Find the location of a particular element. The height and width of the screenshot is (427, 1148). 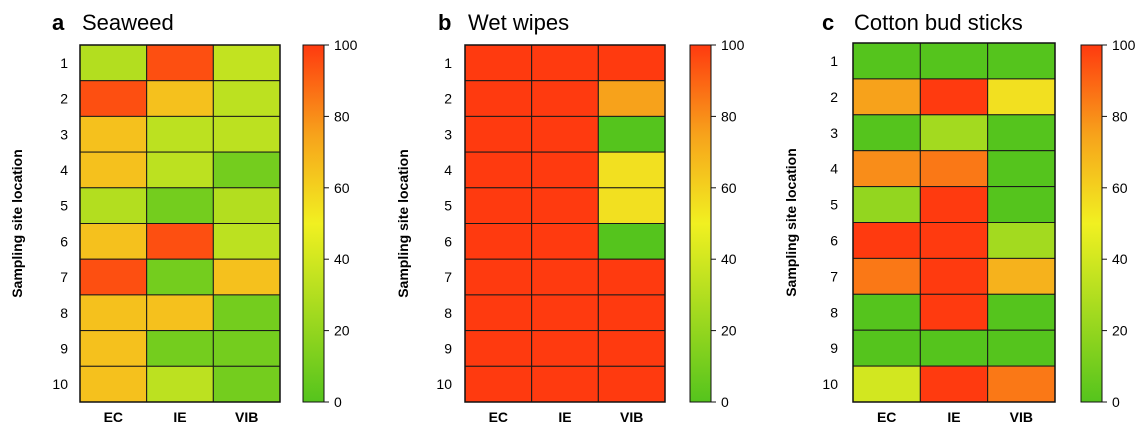

colorbar-tick-label: 40 is located at coordinates (729, 259).